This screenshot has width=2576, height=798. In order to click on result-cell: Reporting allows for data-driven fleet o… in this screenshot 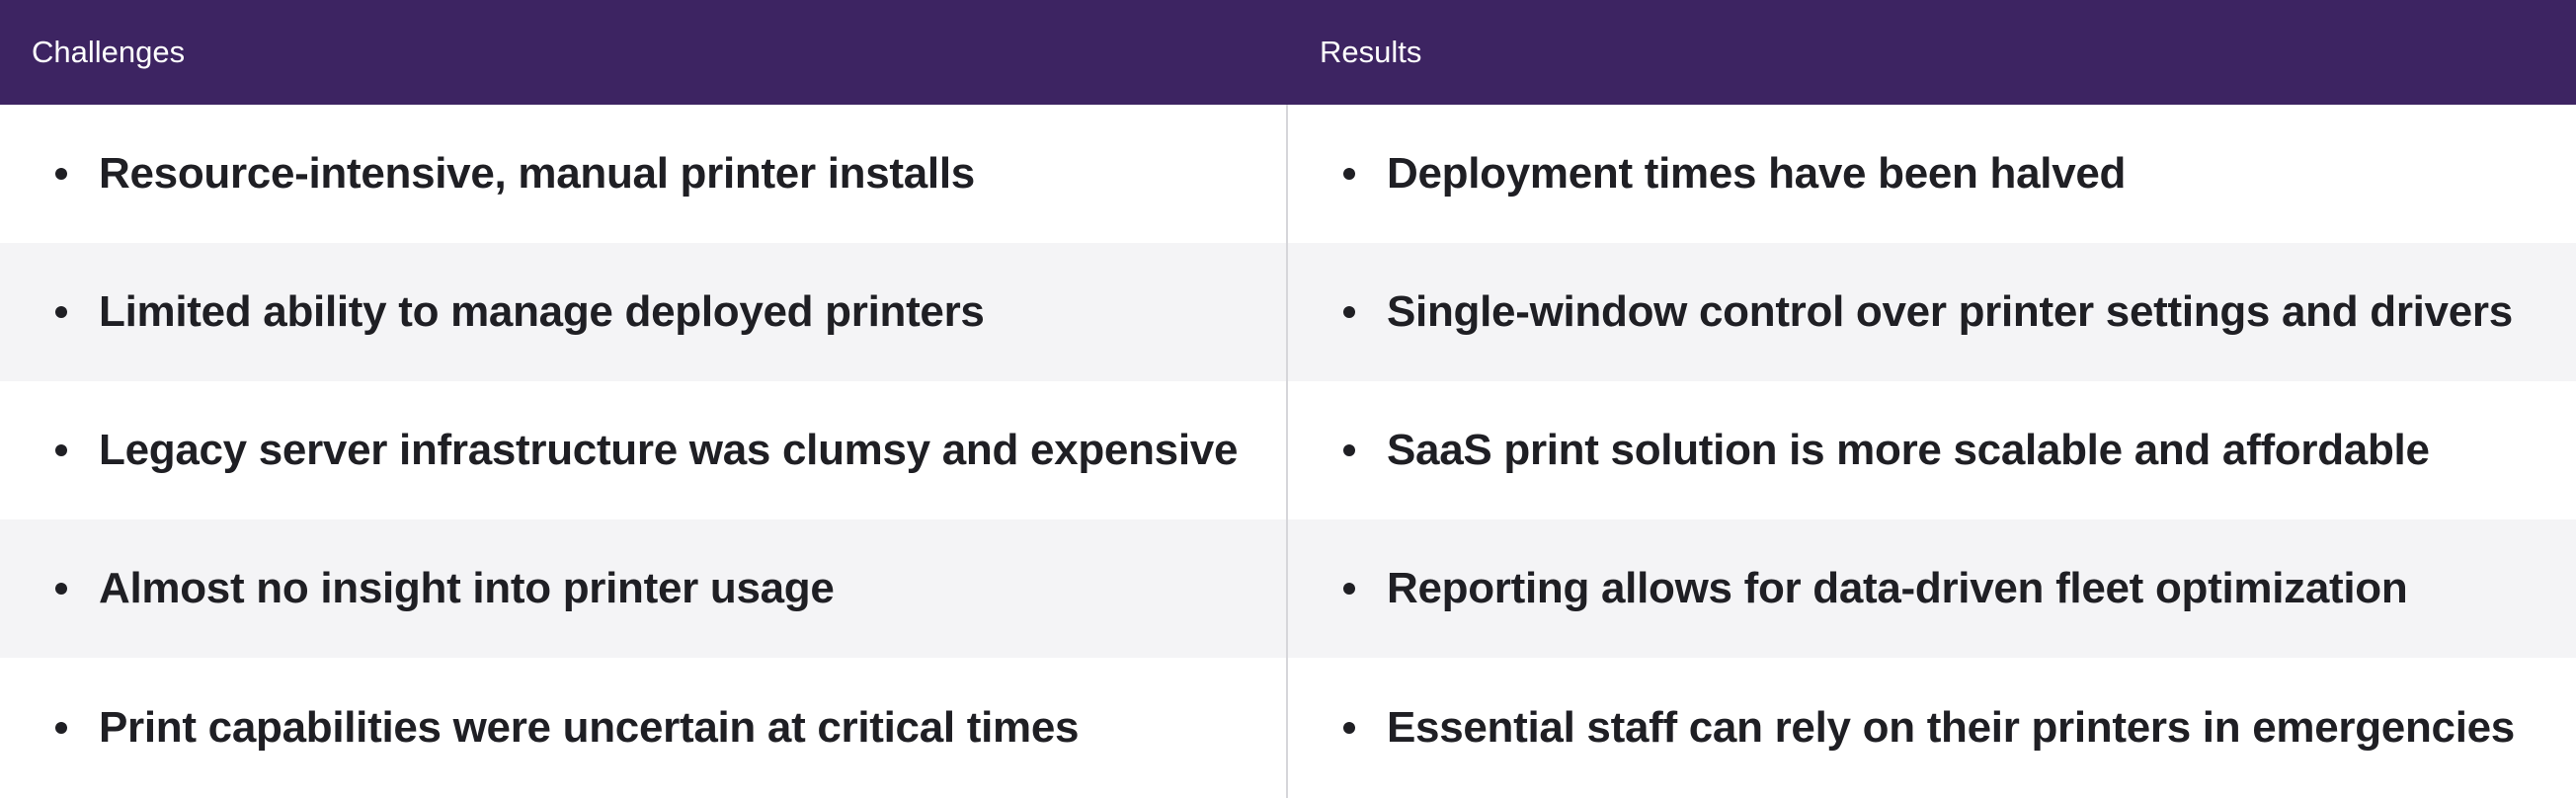, I will do `click(1932, 588)`.